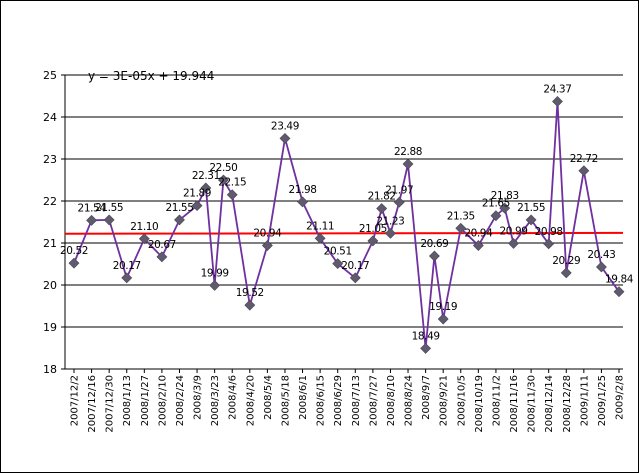  I want to click on x-tick-label: 2008/9/7, so click(426, 397).